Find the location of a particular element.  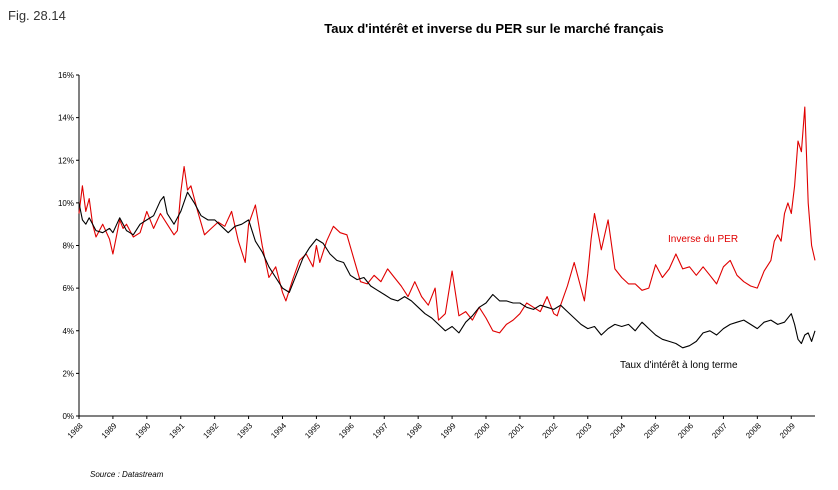

x-tick-label: 1998 is located at coordinates (414, 430).